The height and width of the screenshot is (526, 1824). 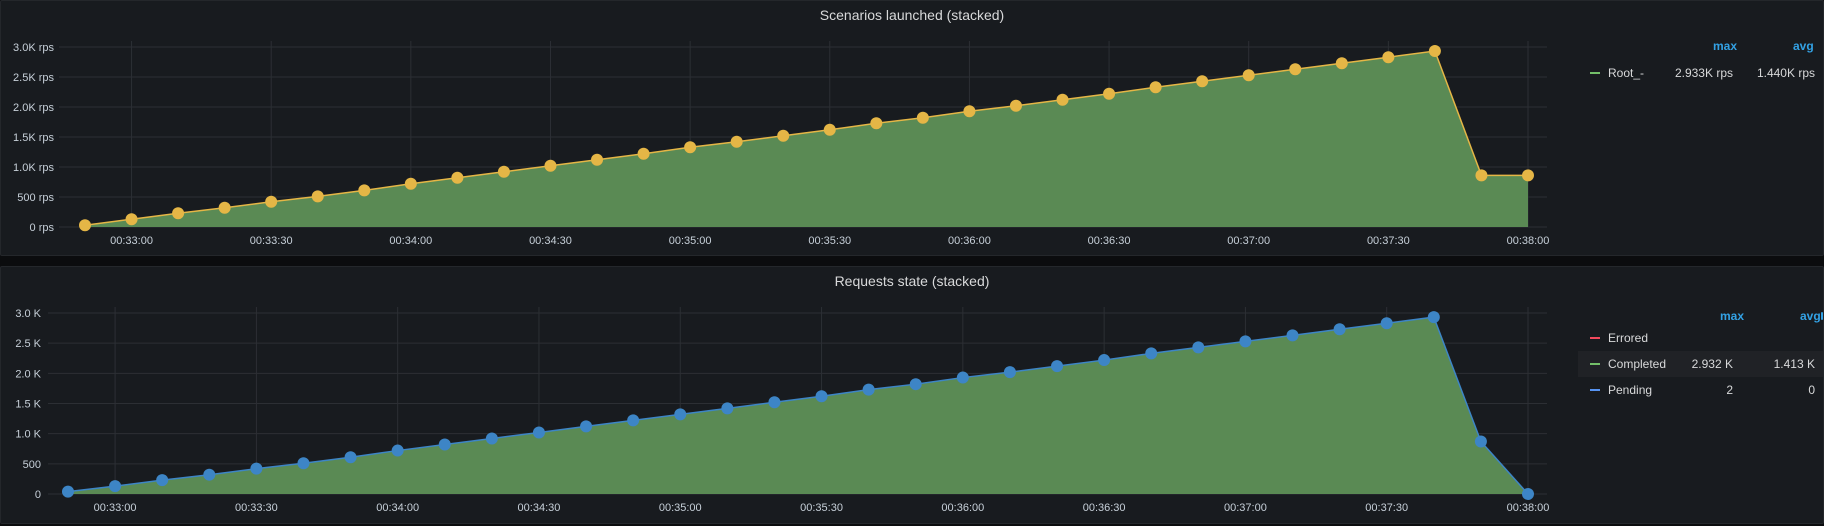 I want to click on x-tick-label: 00:37:00, so click(x=1248, y=241).